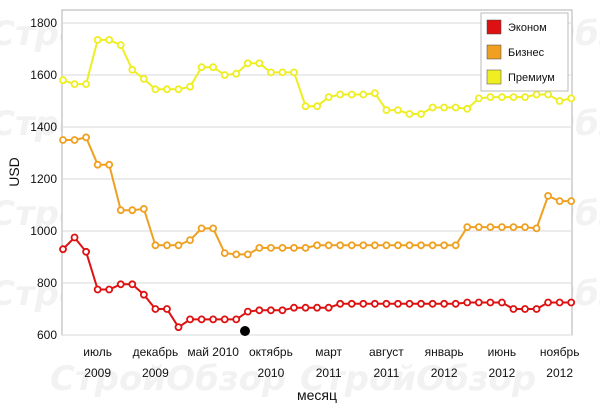 The width and height of the screenshot is (600, 406). What do you see at coordinates (527, 28) in the screenshot?
I see `legend-label: Эконом` at bounding box center [527, 28].